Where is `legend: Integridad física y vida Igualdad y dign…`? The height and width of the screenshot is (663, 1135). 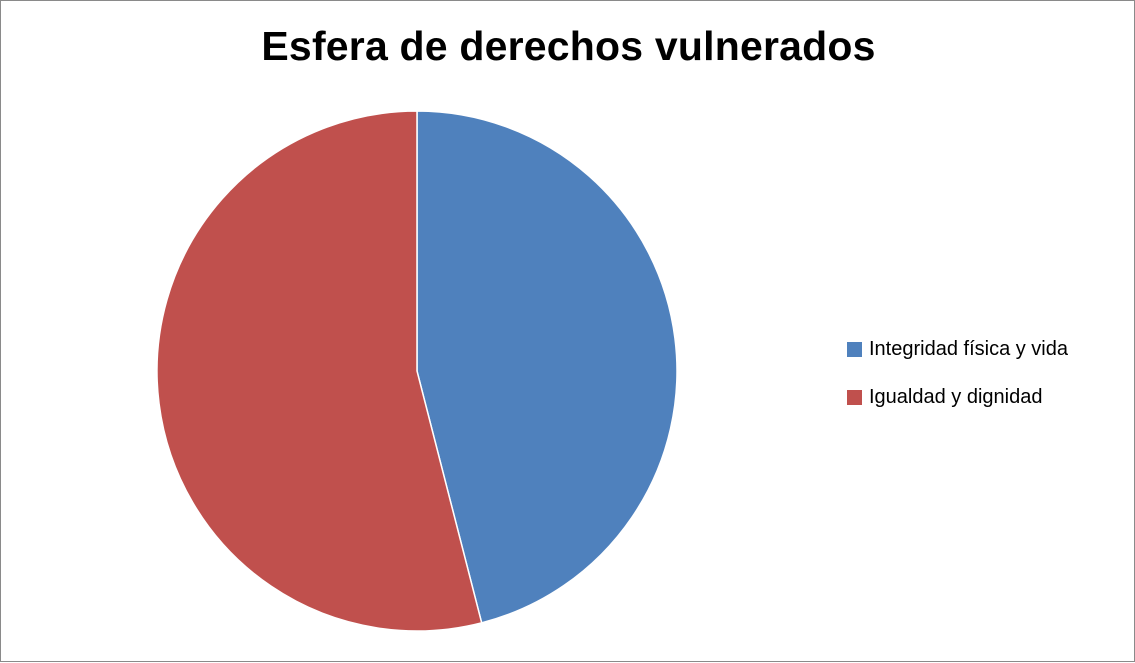 legend: Integridad física y vida Igualdad y dign… is located at coordinates (957, 383).